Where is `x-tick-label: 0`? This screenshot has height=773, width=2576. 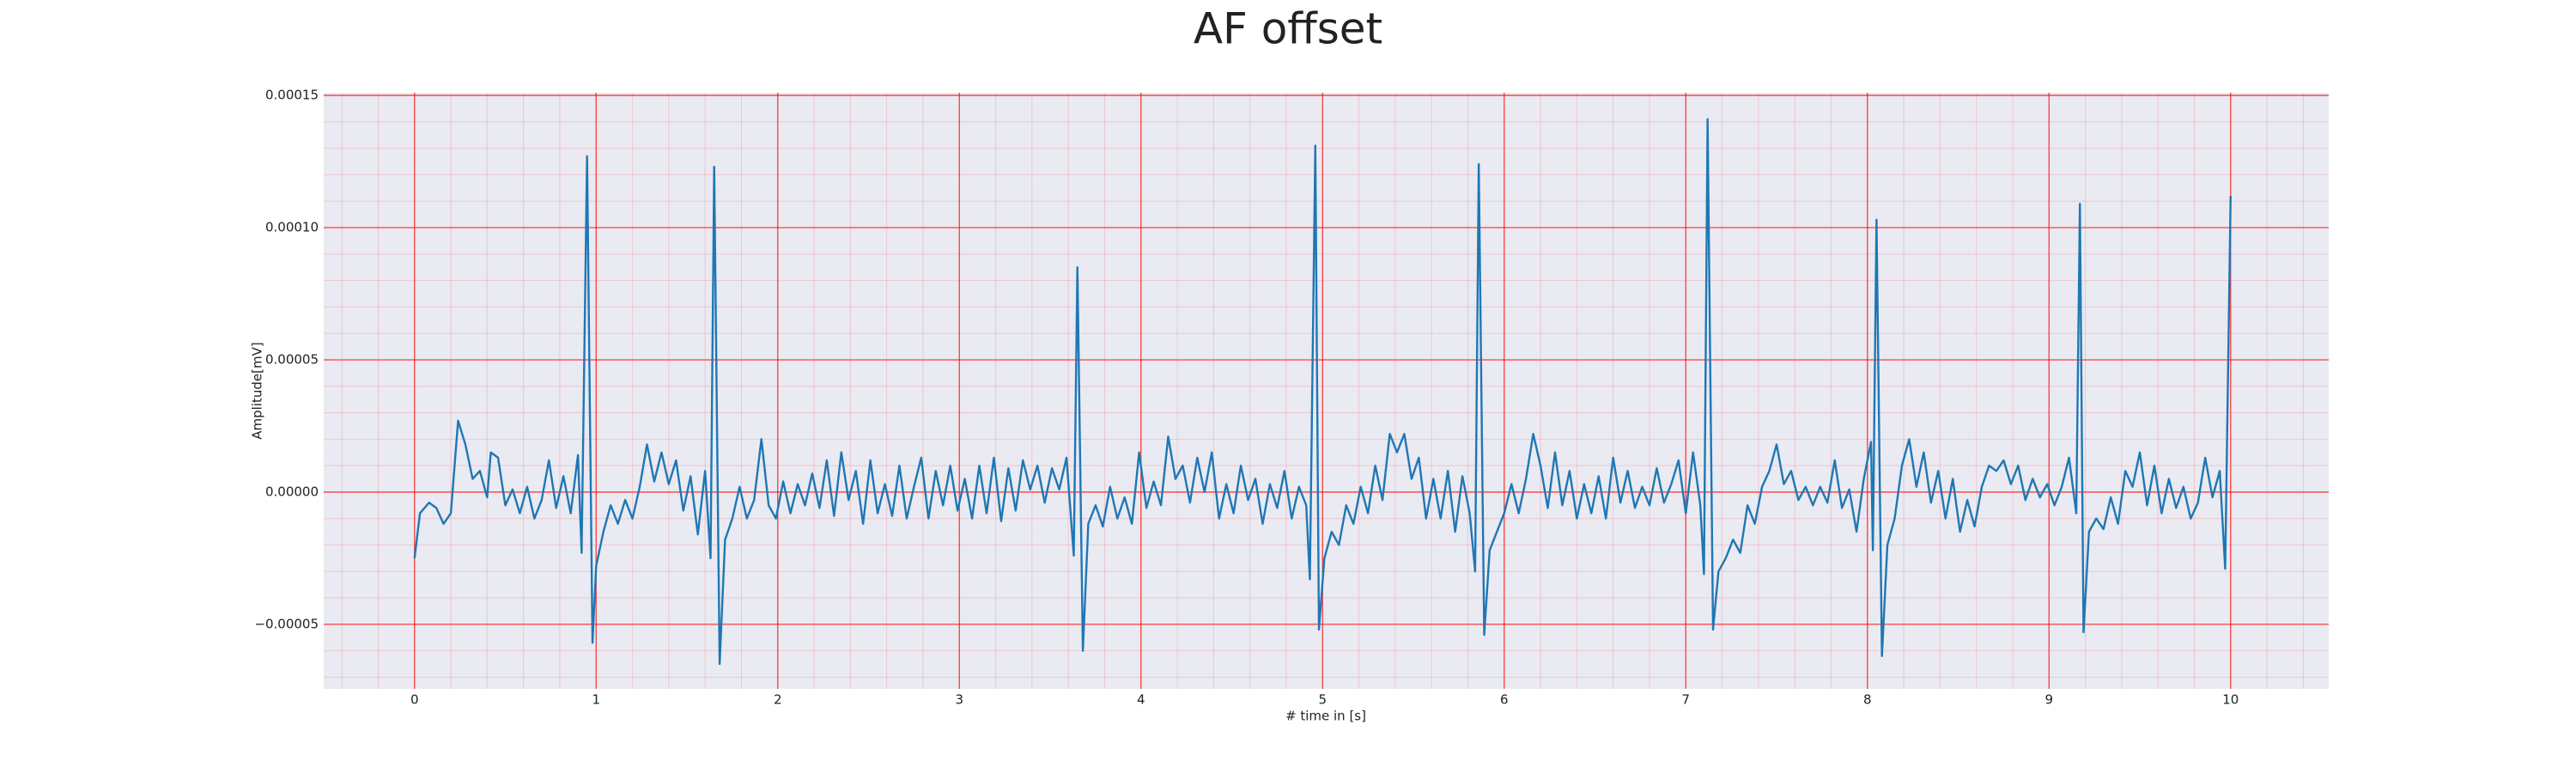 x-tick-label: 0 is located at coordinates (414, 700).